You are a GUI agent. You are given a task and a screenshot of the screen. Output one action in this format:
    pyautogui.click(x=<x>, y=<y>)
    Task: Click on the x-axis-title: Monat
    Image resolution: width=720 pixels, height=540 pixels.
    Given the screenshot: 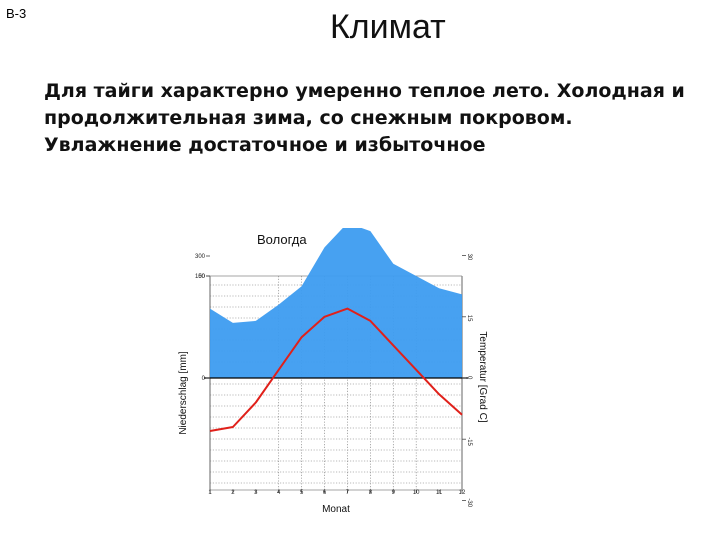 What is the action you would take?
    pyautogui.click(x=336, y=509)
    